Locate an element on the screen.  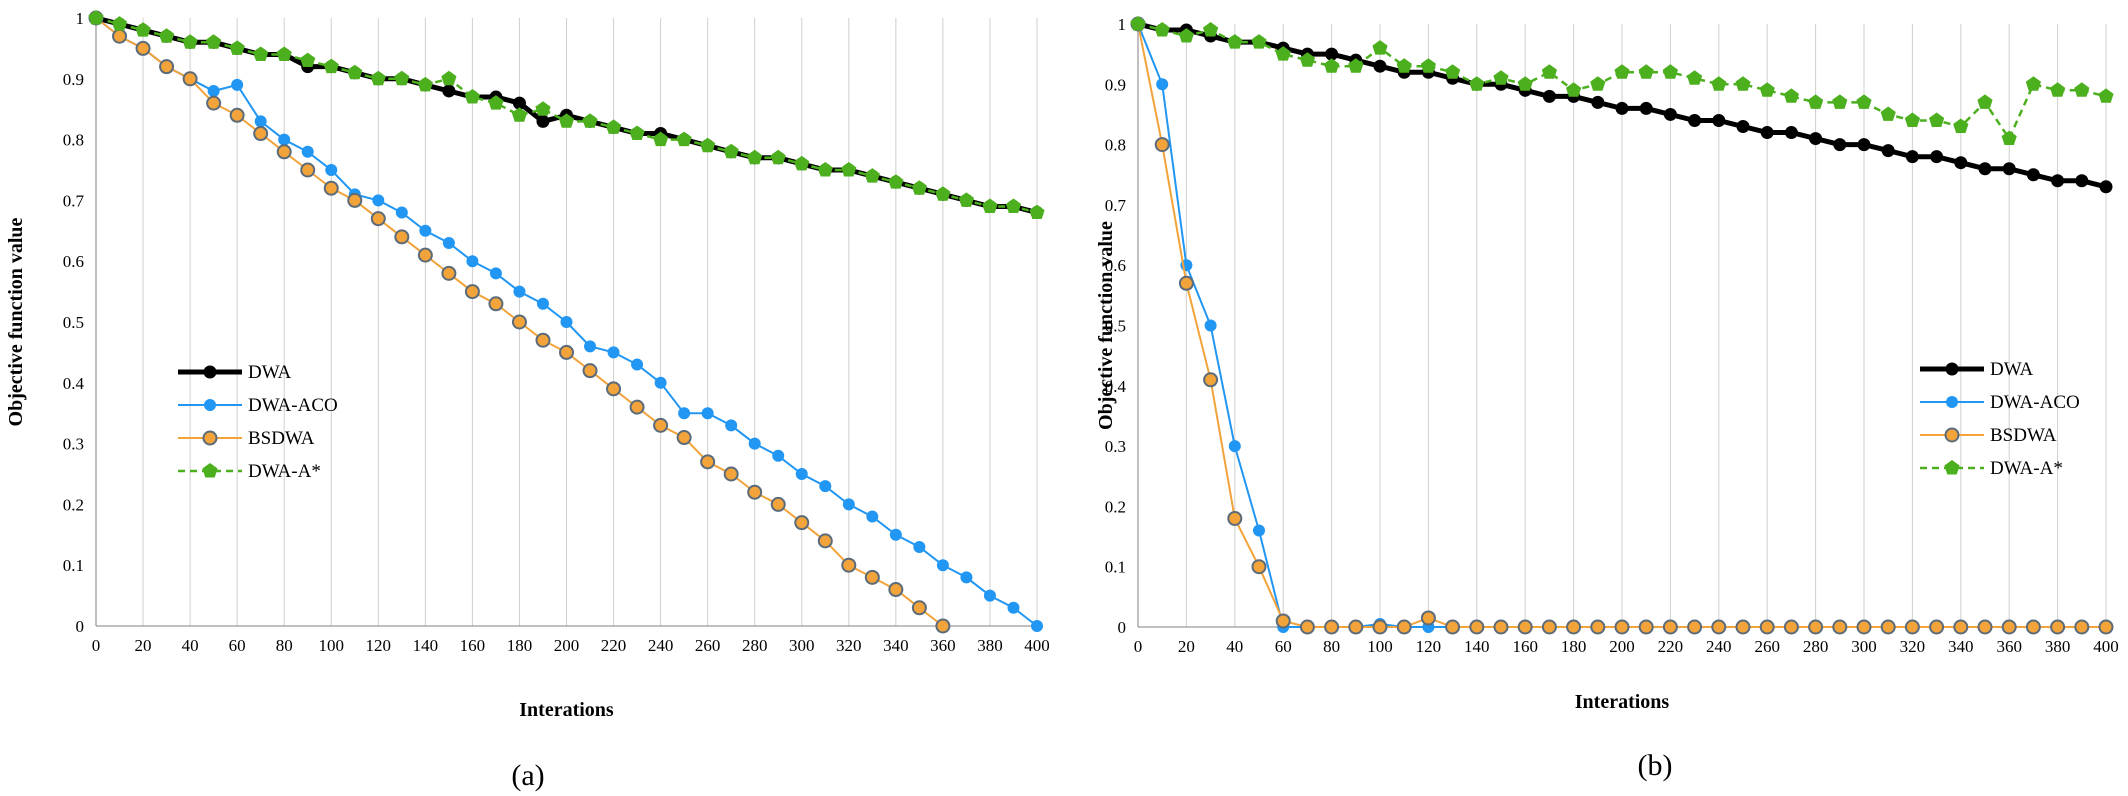
legend-label-bsdwa: BSDWA is located at coordinates (281, 438).